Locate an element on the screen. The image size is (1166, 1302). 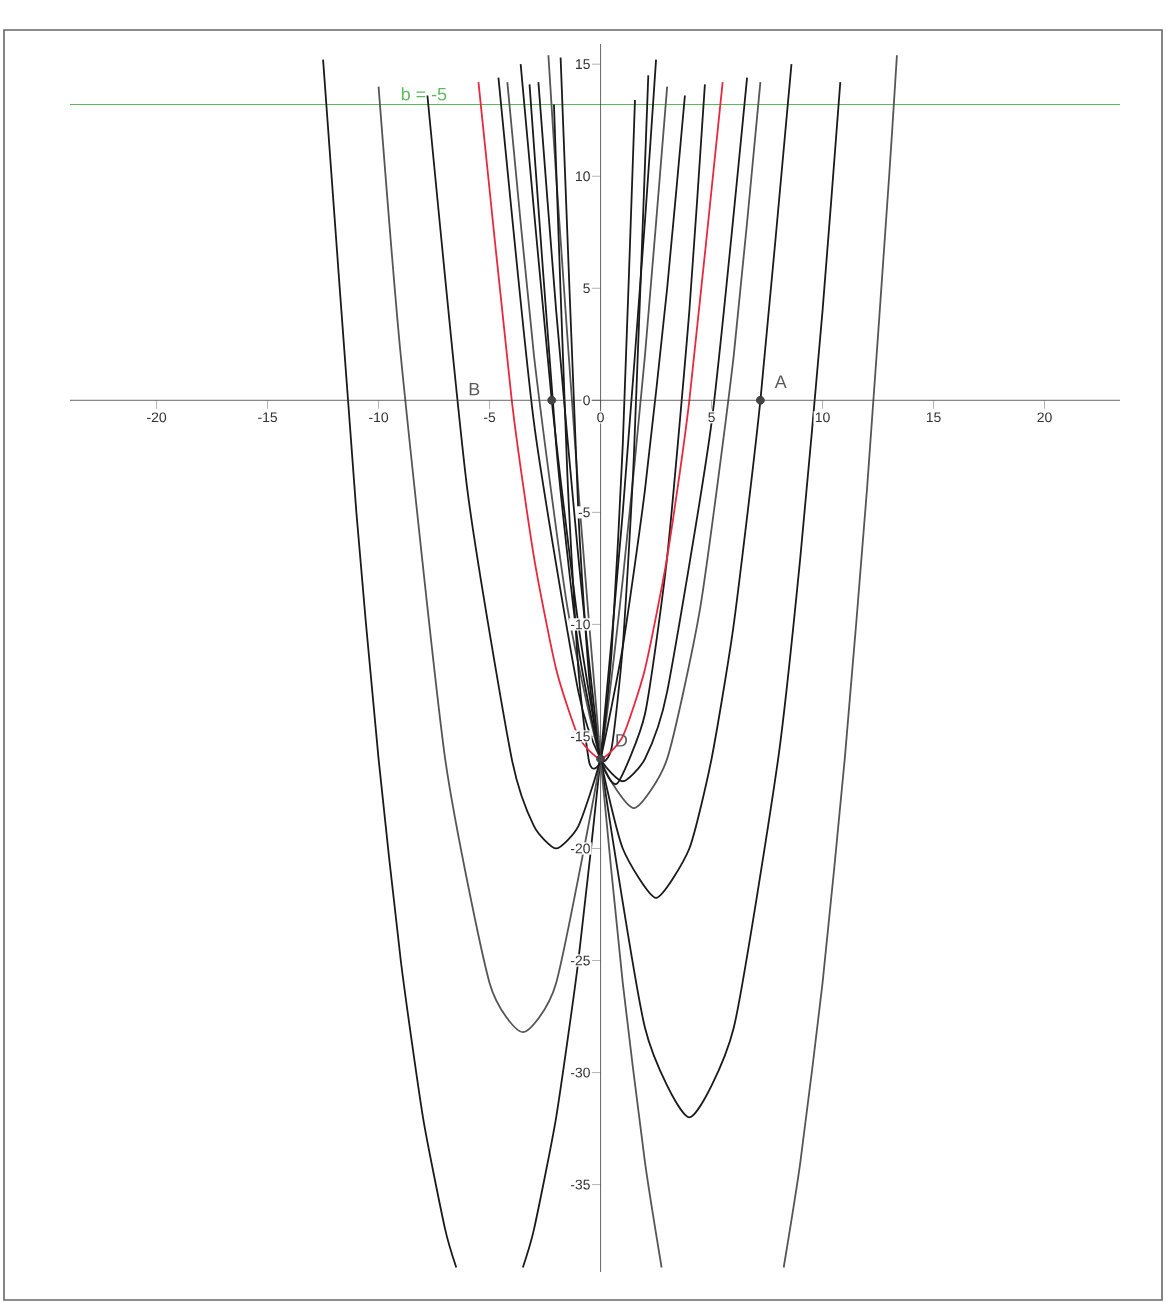
annotation: b = -5 is located at coordinates (424, 94).